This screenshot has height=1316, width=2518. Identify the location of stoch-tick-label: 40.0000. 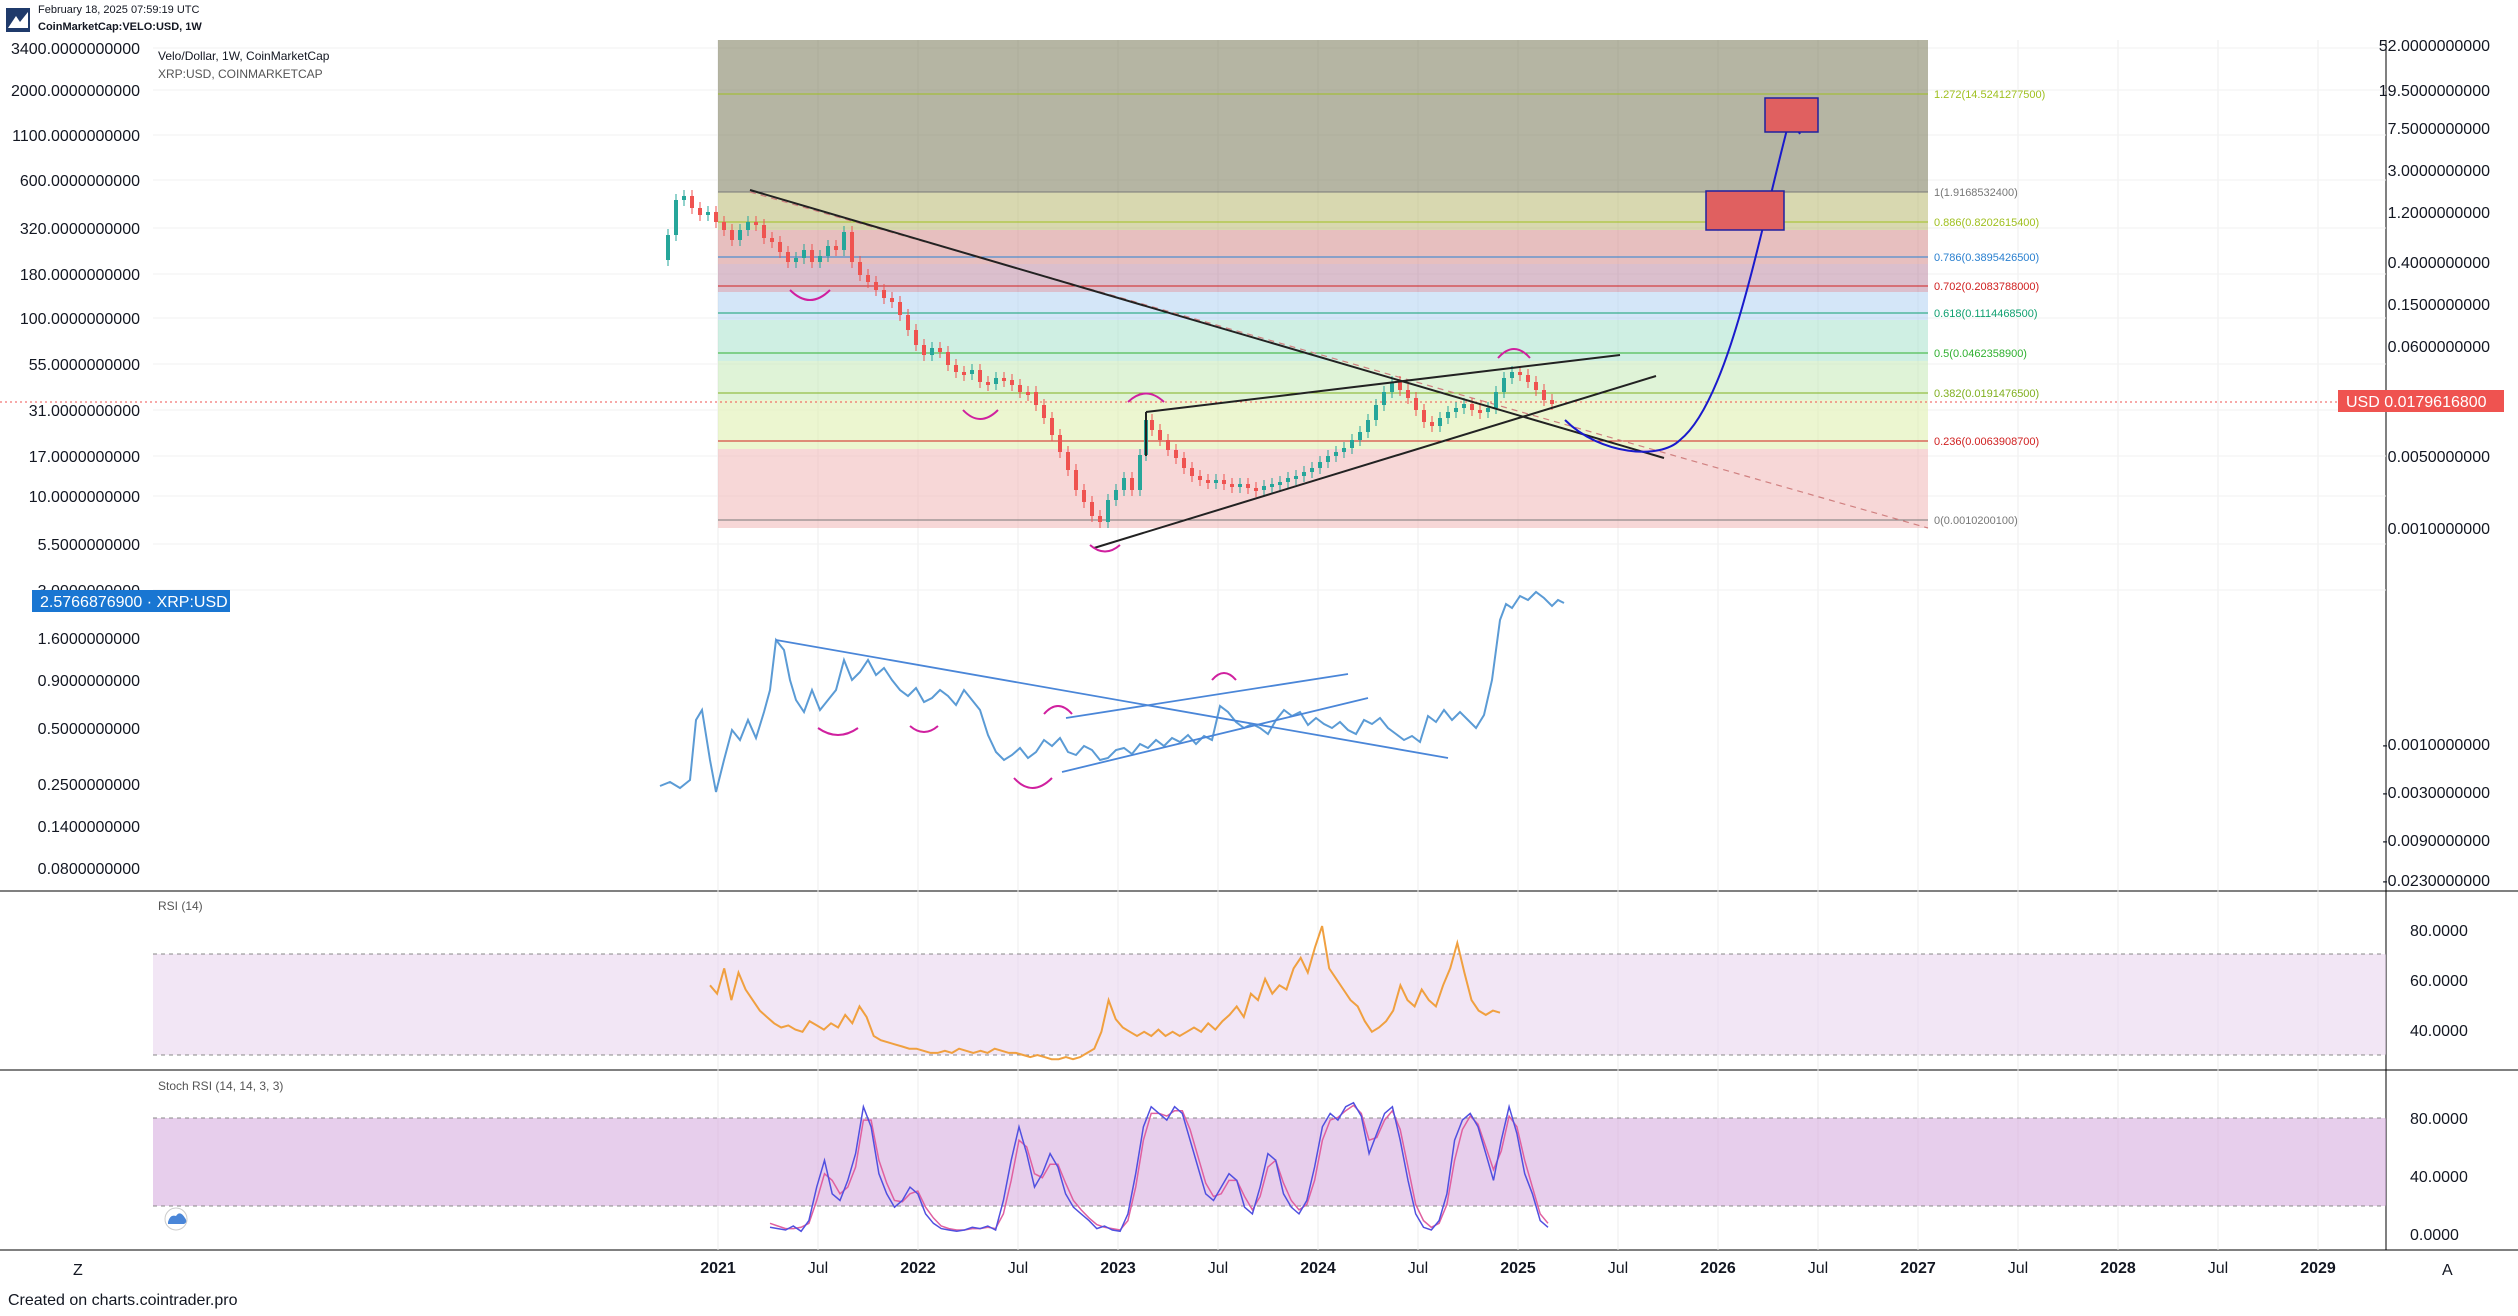
(2439, 1177).